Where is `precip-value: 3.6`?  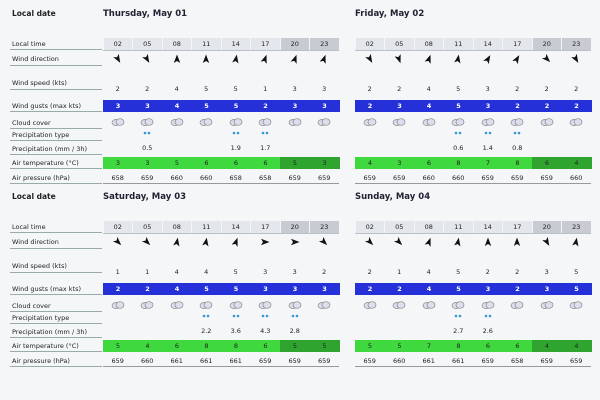
precip-value: 3.6 is located at coordinates (235, 331).